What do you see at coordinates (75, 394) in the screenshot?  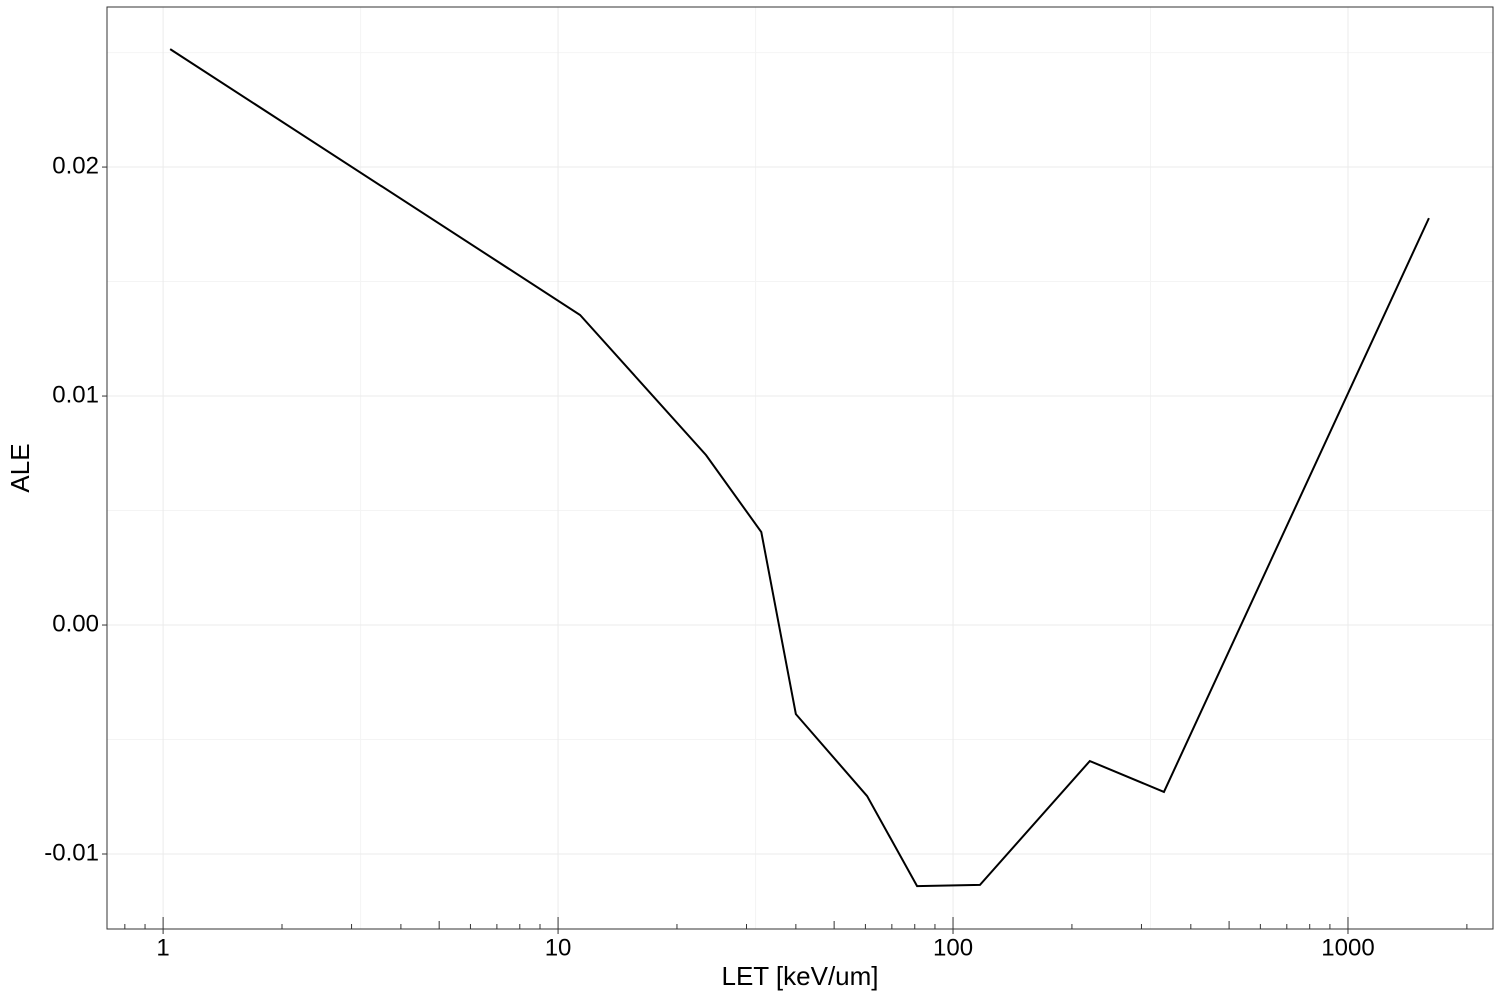 I see `y-tick-label: 0.01` at bounding box center [75, 394].